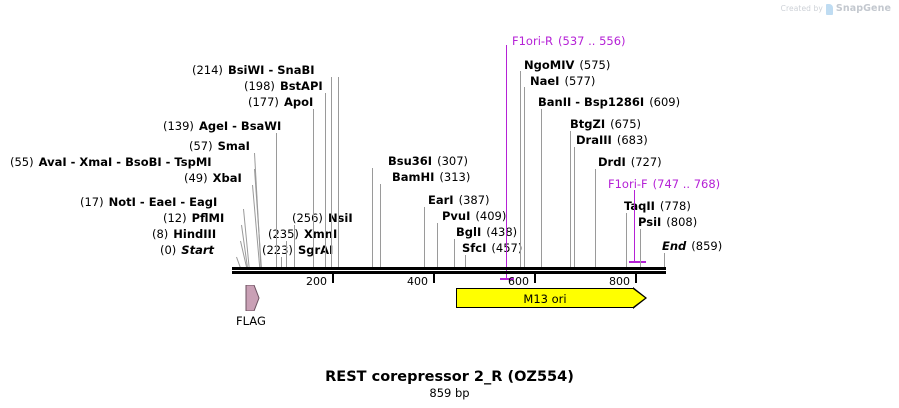  Describe the element at coordinates (301, 86) in the screenshot. I see `enzyme-name: BstAPI` at that location.